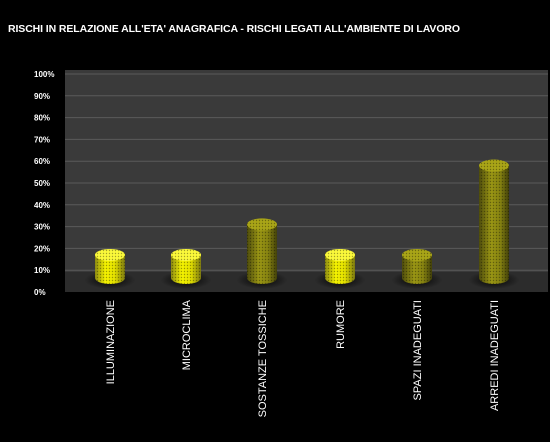  I want to click on x-category-label: RUMORE, so click(341, 324).